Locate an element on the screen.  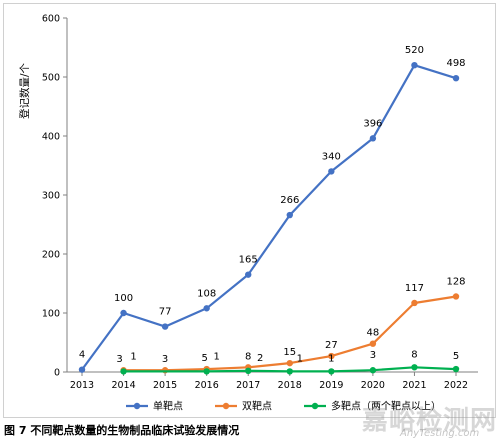
data-label: 27 is located at coordinates (331, 345).